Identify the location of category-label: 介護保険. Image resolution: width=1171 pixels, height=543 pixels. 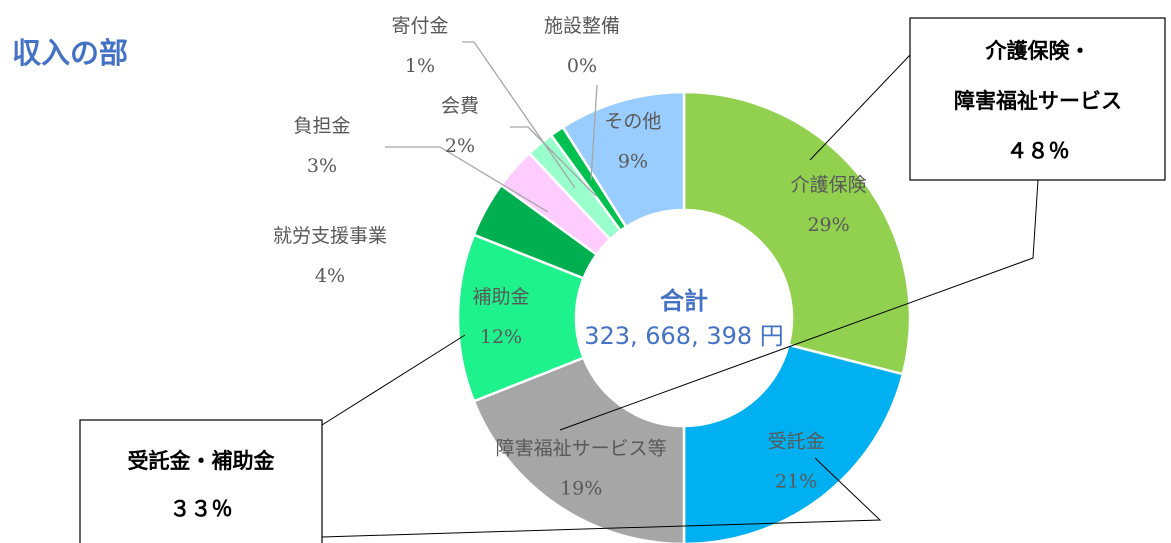
(829, 185).